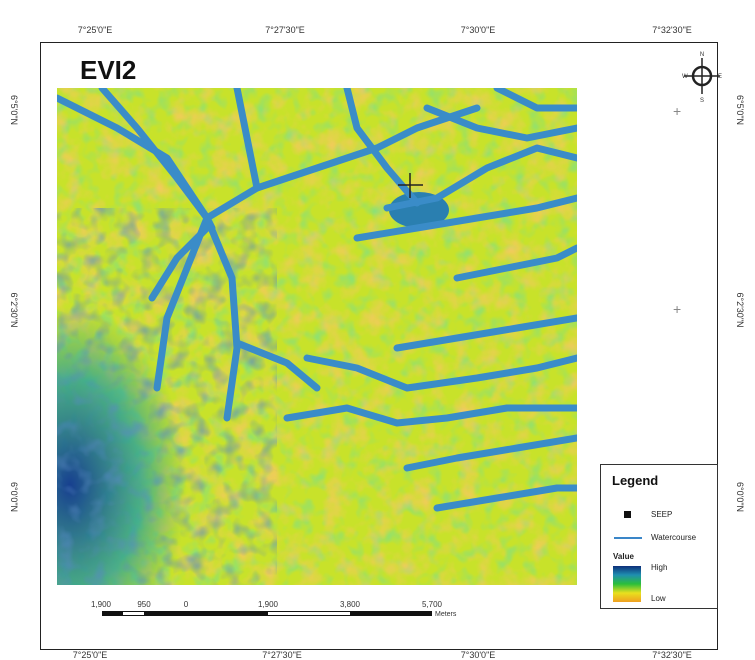 The width and height of the screenshot is (755, 660). I want to click on scale-label: 950, so click(144, 604).